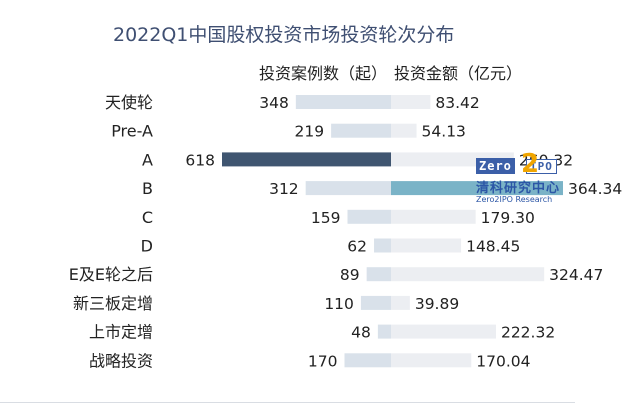  What do you see at coordinates (595, 189) in the screenshot?
I see `data-label-investment-amount: 364.34` at bounding box center [595, 189].